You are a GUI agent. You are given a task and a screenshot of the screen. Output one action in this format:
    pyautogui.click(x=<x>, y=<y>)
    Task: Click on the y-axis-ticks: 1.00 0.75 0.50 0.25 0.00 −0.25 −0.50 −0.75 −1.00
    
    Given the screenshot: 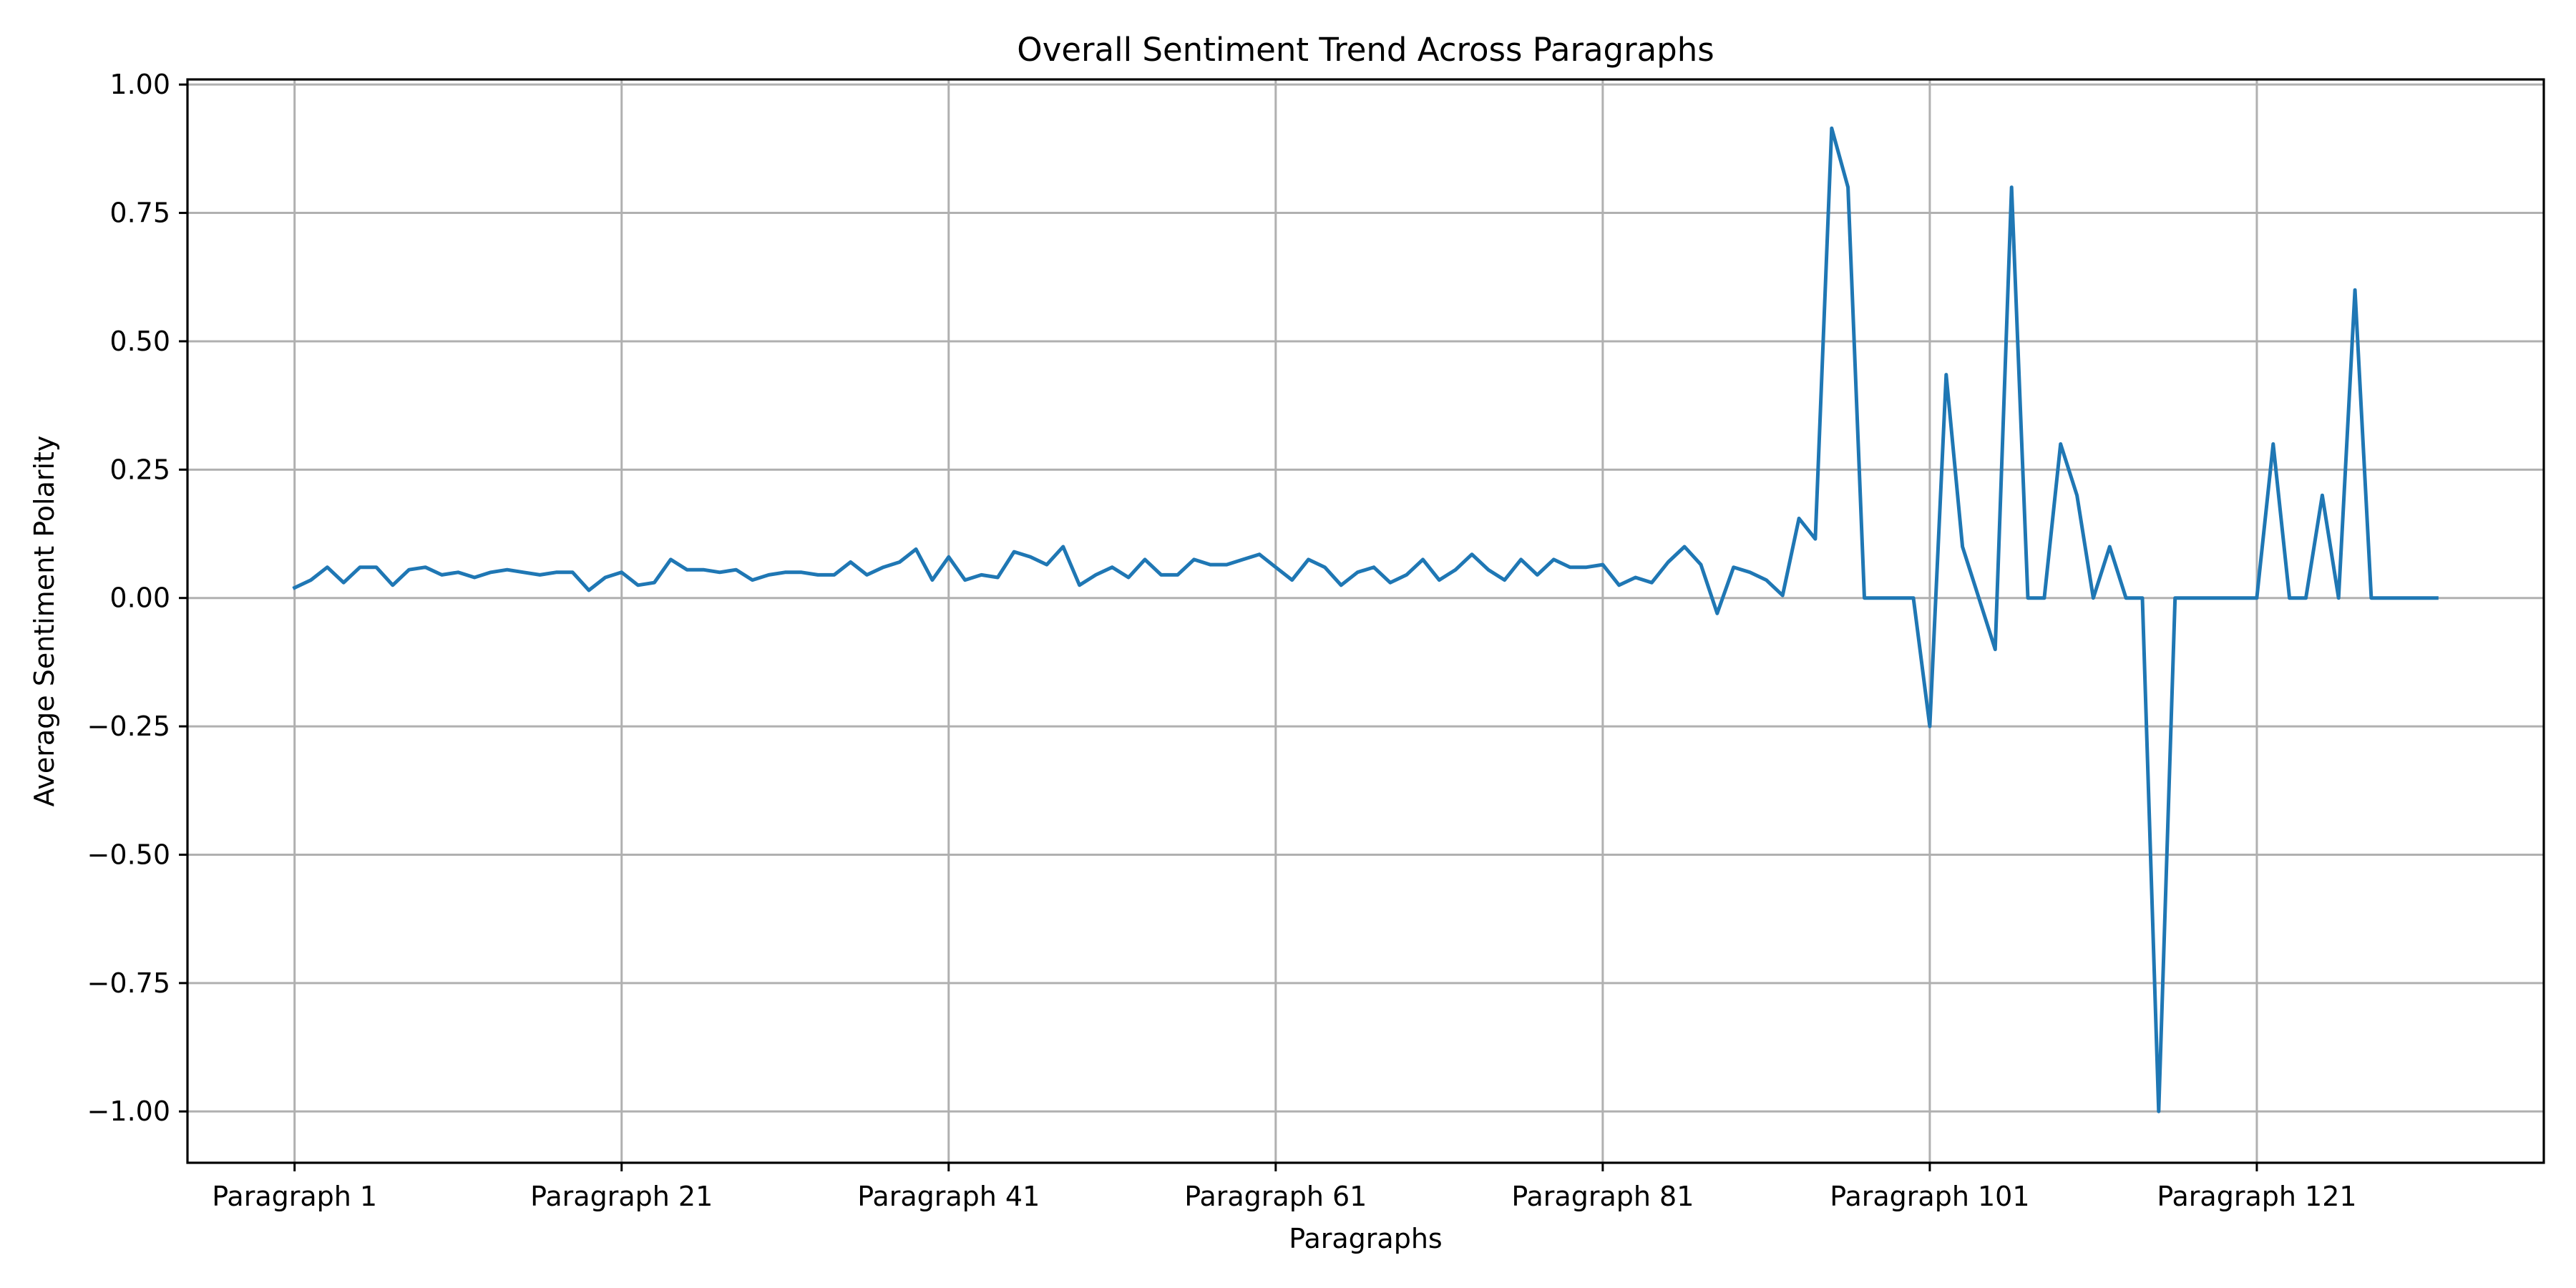 What is the action you would take?
    pyautogui.click(x=137, y=598)
    